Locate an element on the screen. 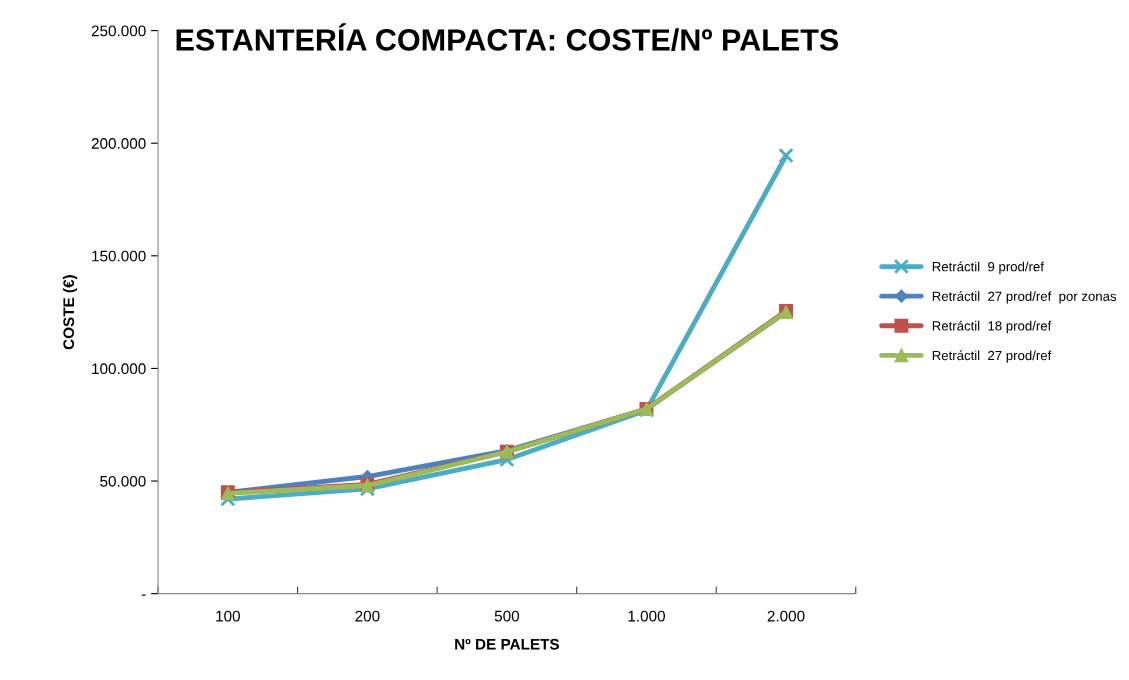 The width and height of the screenshot is (1129, 680). legend-label: Retráctil 27 prod/ref por zonas is located at coordinates (1024, 297).